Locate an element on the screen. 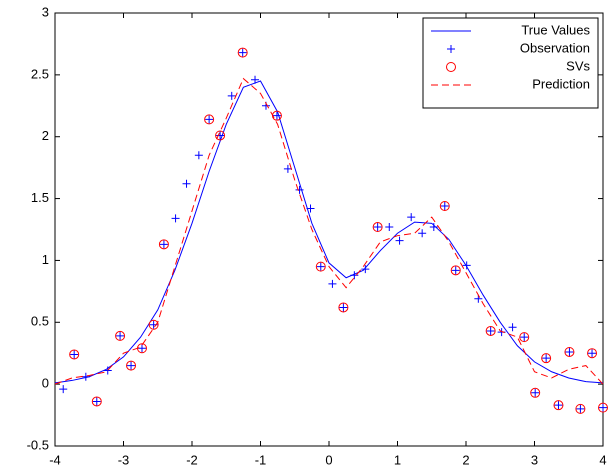  x-tick-label: 1 is located at coordinates (397, 459).